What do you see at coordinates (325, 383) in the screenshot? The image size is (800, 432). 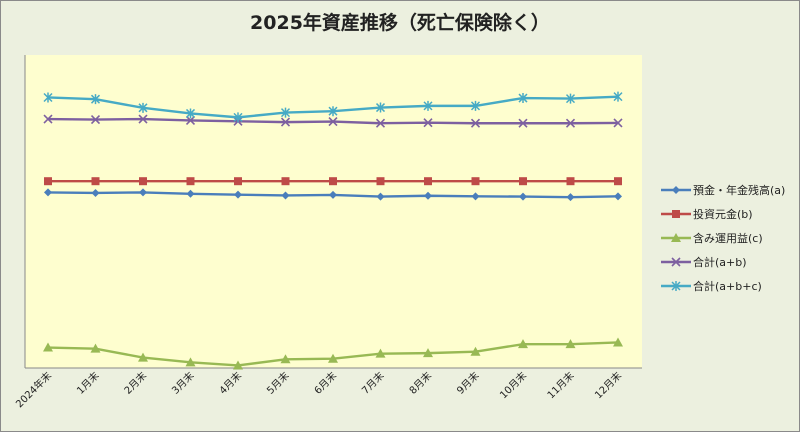 I see `x-tick-label: 6月末` at bounding box center [325, 383].